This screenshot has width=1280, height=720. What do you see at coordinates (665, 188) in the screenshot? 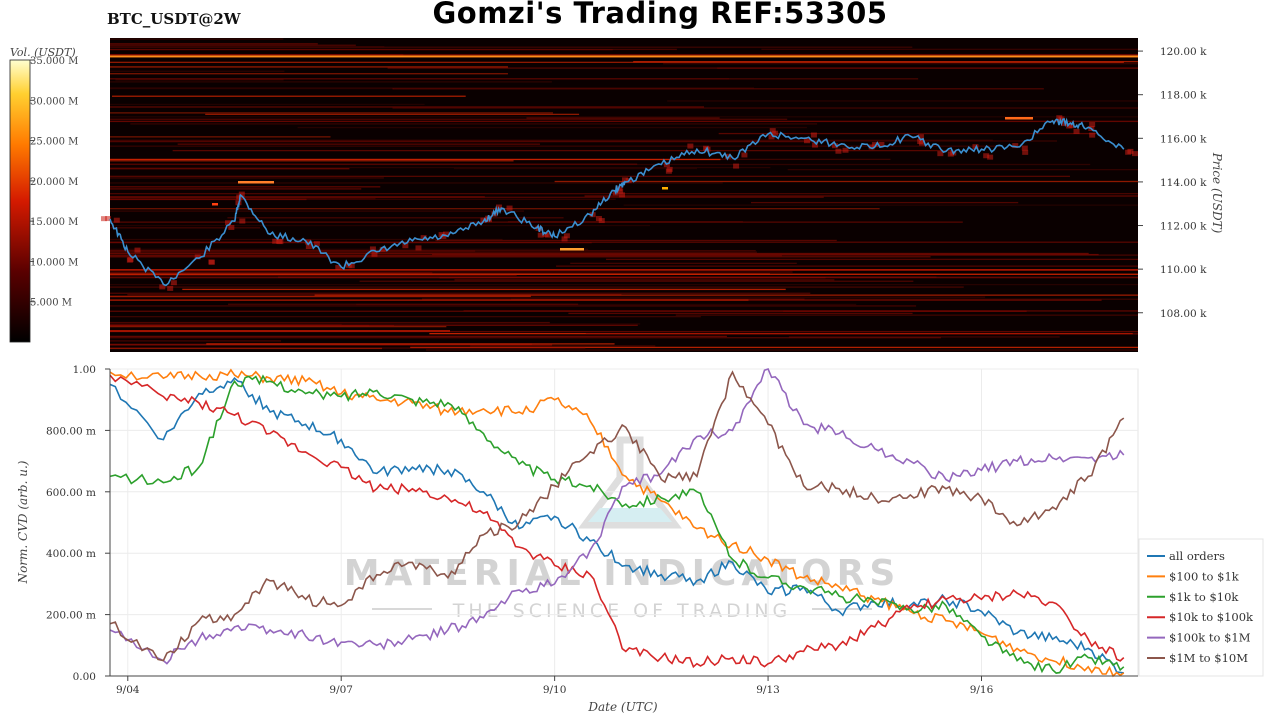
I see `large-order` at bounding box center [665, 188].